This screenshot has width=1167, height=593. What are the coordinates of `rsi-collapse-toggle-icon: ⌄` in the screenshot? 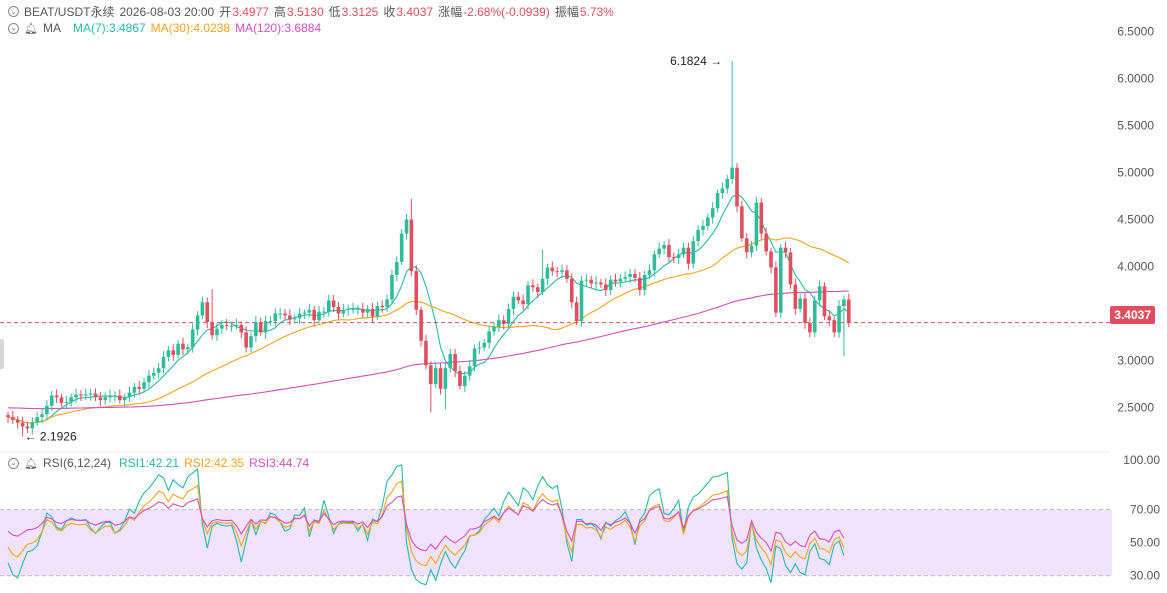 It's located at (13, 463).